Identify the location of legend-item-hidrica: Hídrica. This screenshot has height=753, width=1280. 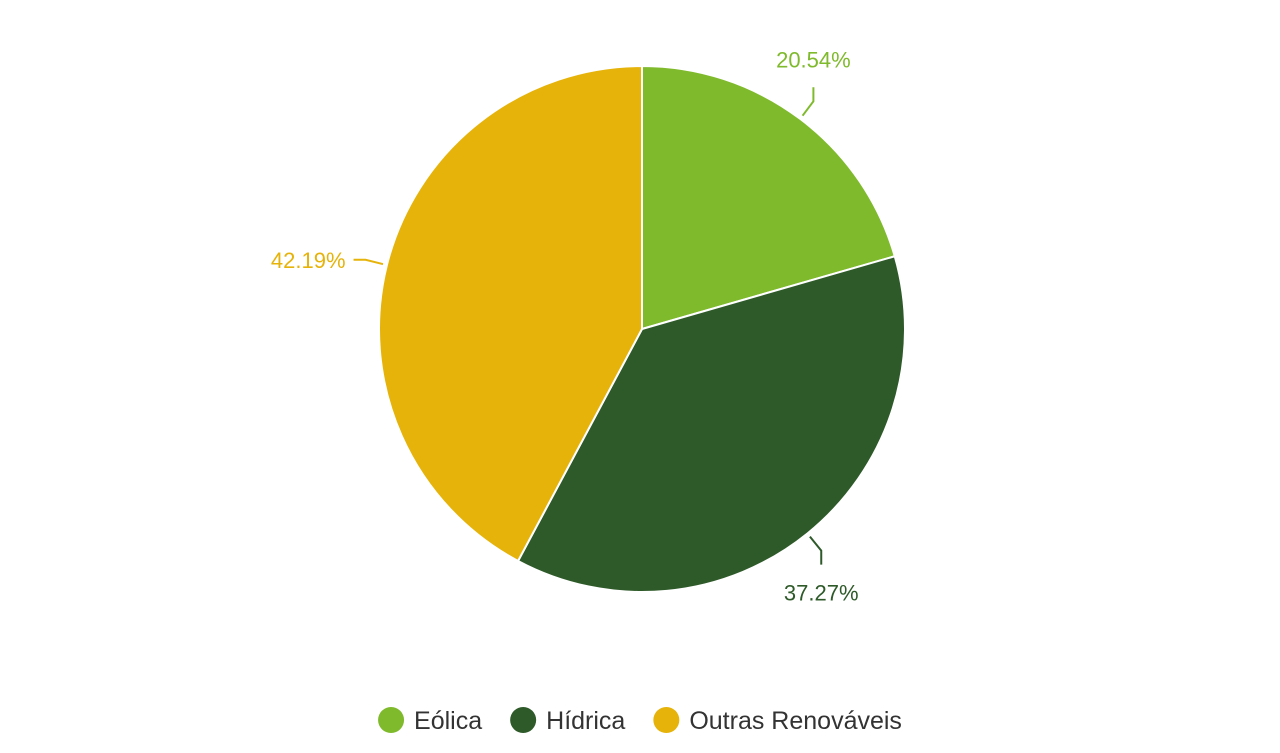
(567, 721).